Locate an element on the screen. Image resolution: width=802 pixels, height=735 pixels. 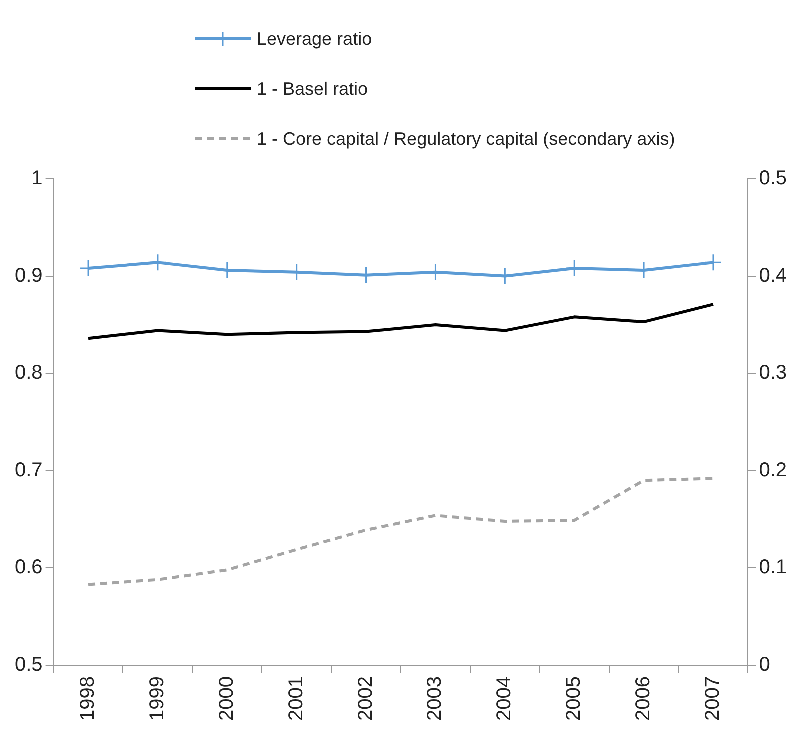
x-tick-label: 1999 is located at coordinates (157, 699).